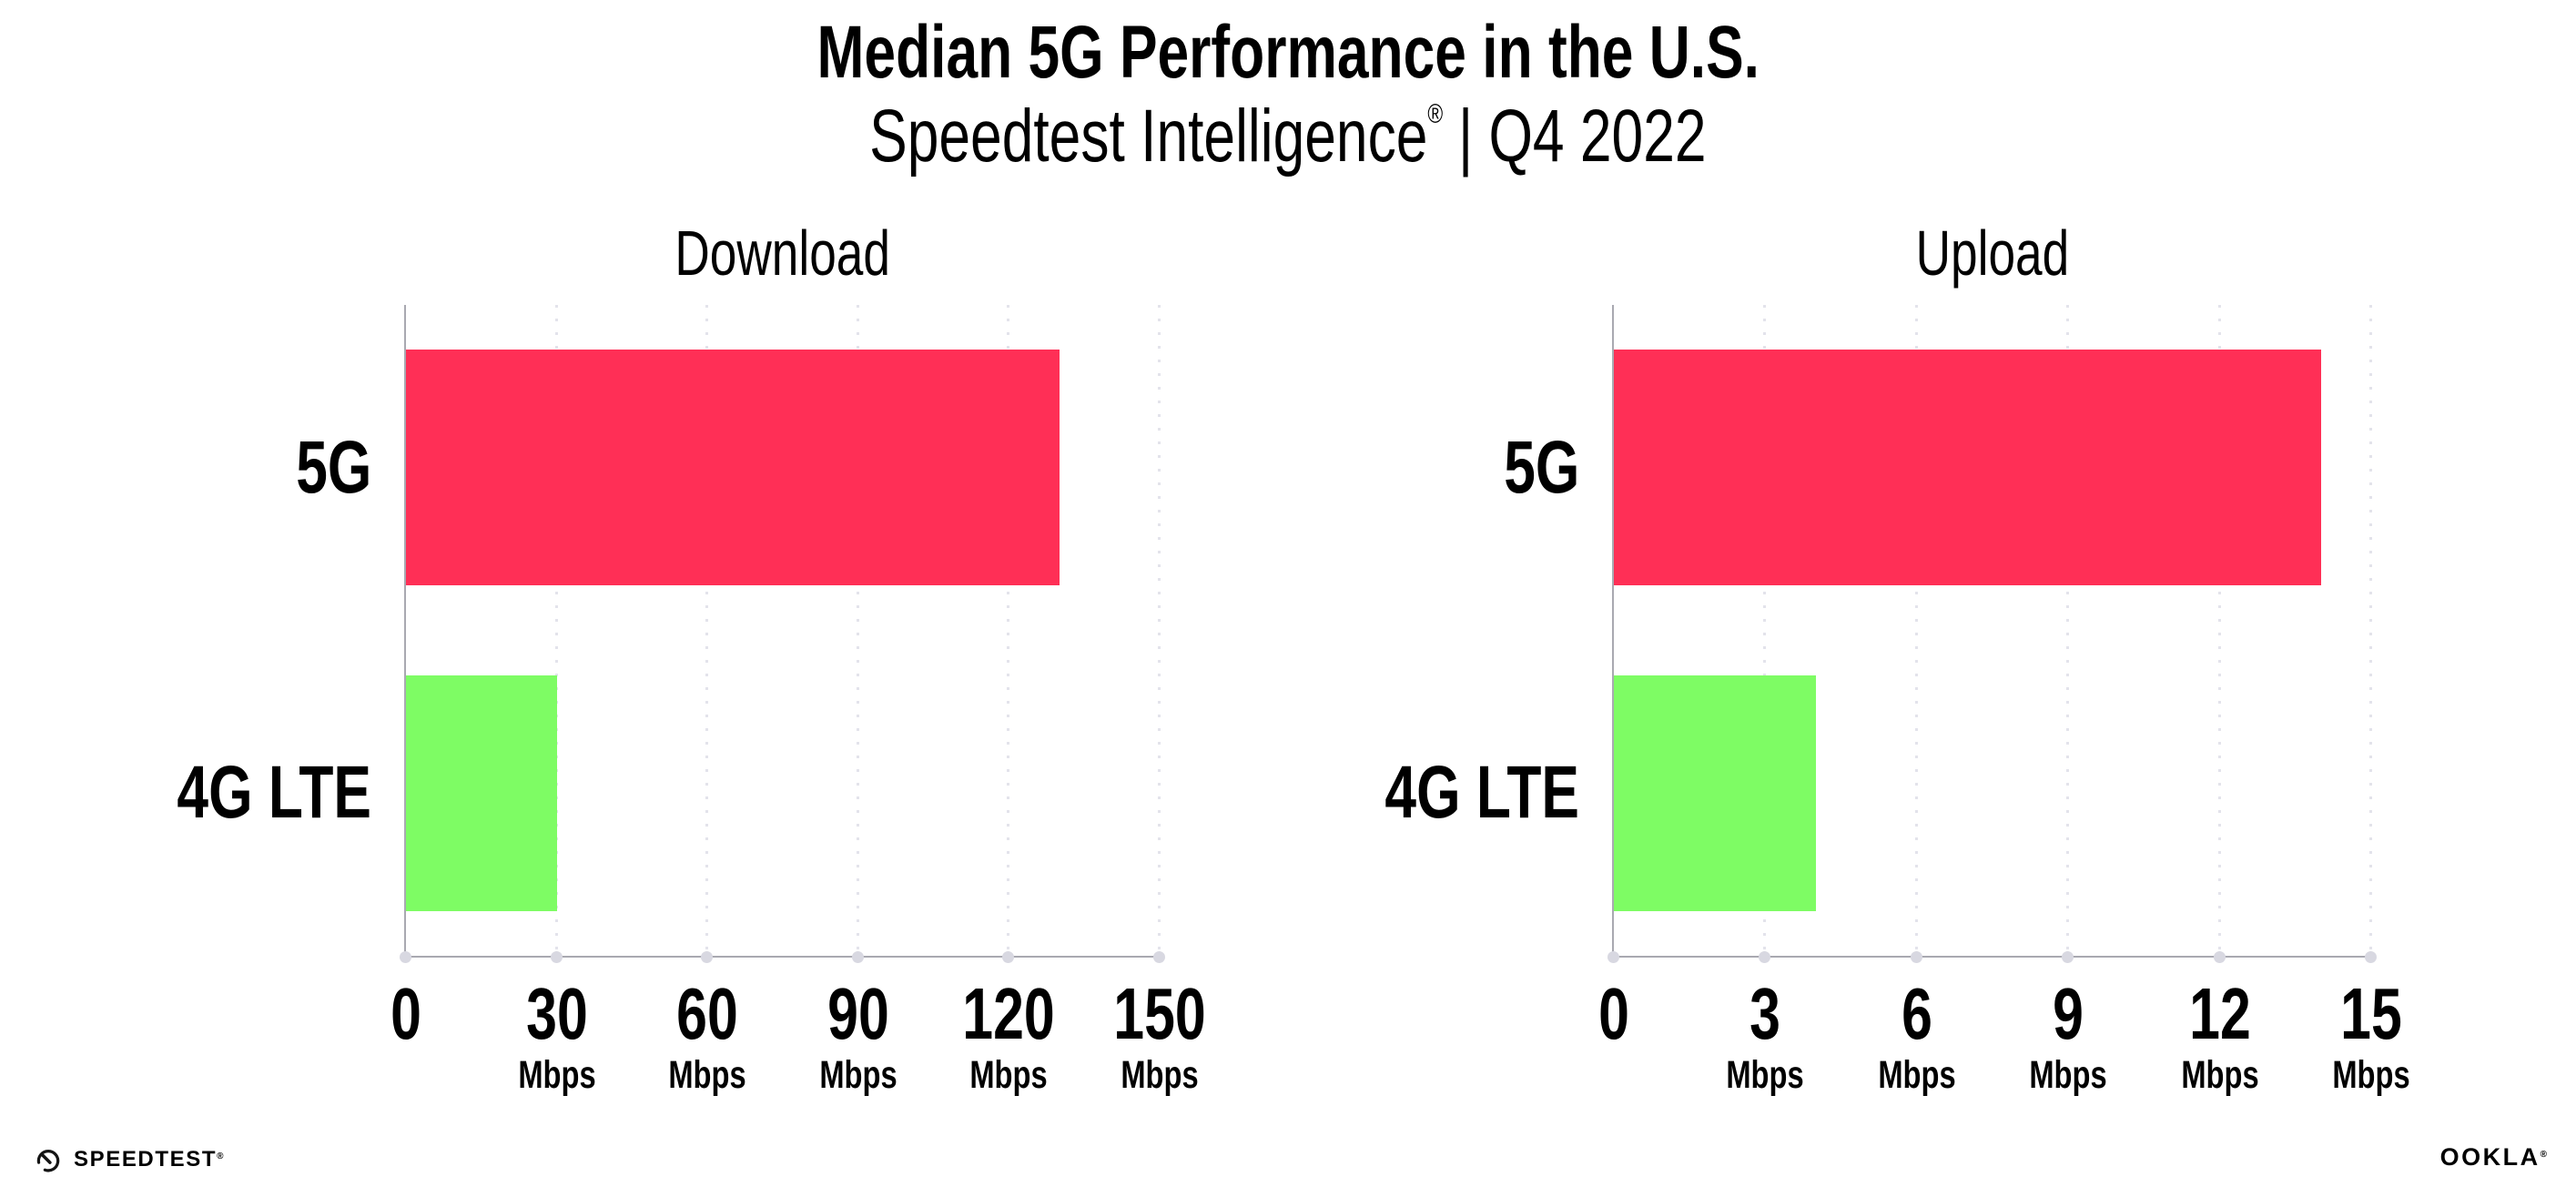 This screenshot has width=2576, height=1197. I want to click on speedtest-gauge-icon, so click(48, 1161).